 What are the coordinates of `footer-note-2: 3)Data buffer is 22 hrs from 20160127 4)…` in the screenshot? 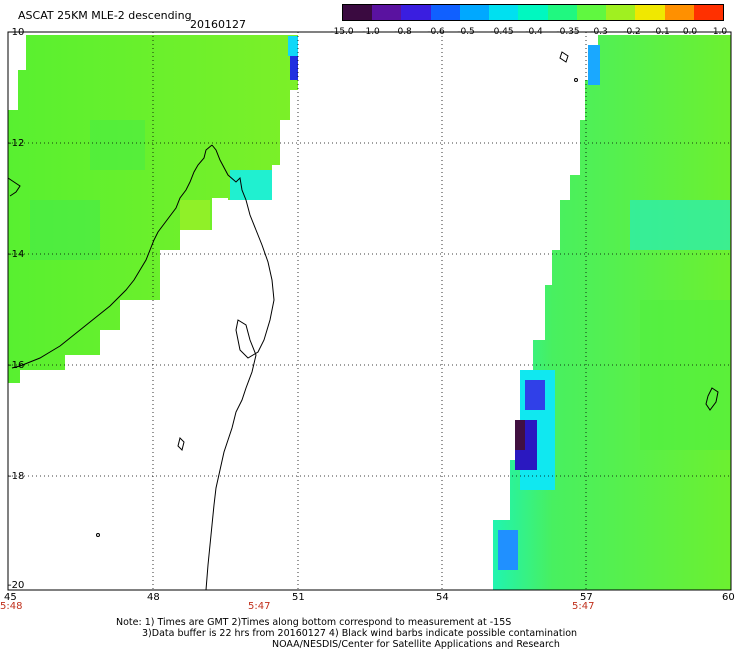 It's located at (360, 633).